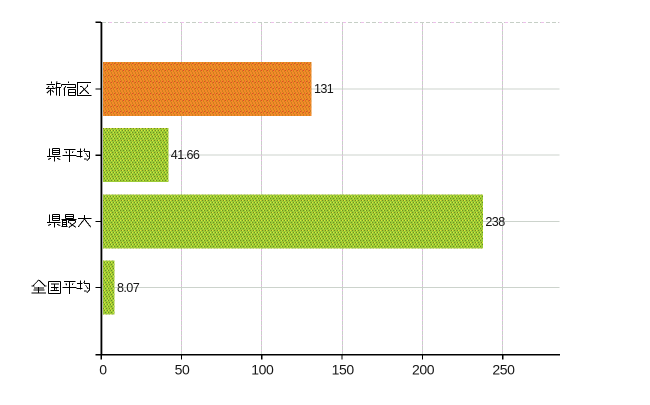 The height and width of the screenshot is (405, 650). What do you see at coordinates (343, 370) in the screenshot?
I see `svg-text: 150` at bounding box center [343, 370].